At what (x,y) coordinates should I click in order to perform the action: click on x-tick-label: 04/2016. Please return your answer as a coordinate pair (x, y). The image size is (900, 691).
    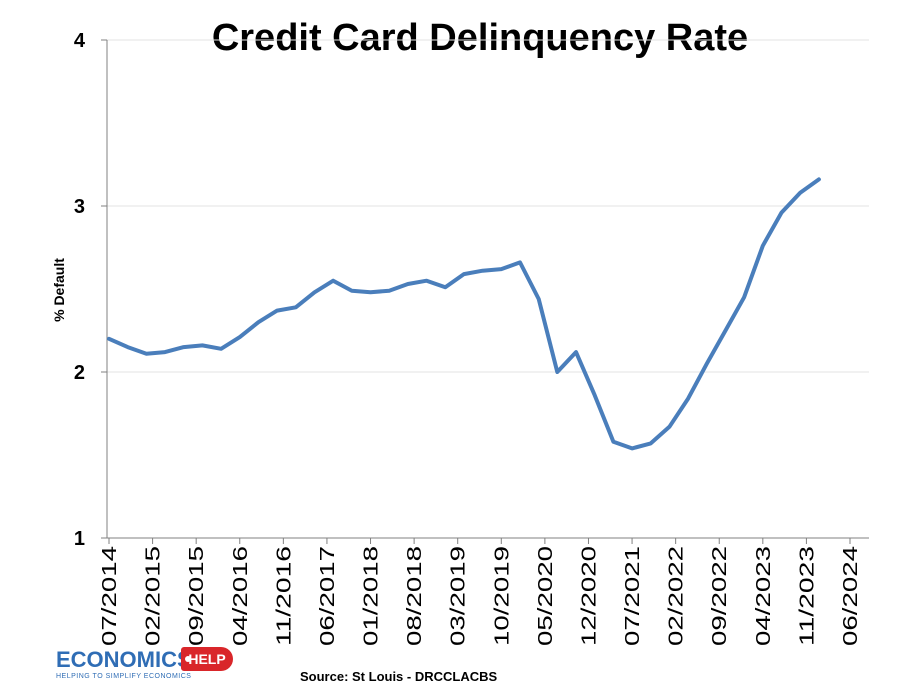
    Looking at the image, I should click on (241, 596).